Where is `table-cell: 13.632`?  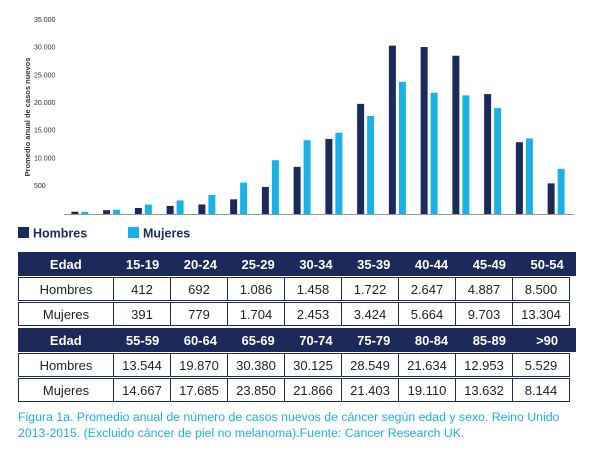
table-cell: 13.632 is located at coordinates (484, 390).